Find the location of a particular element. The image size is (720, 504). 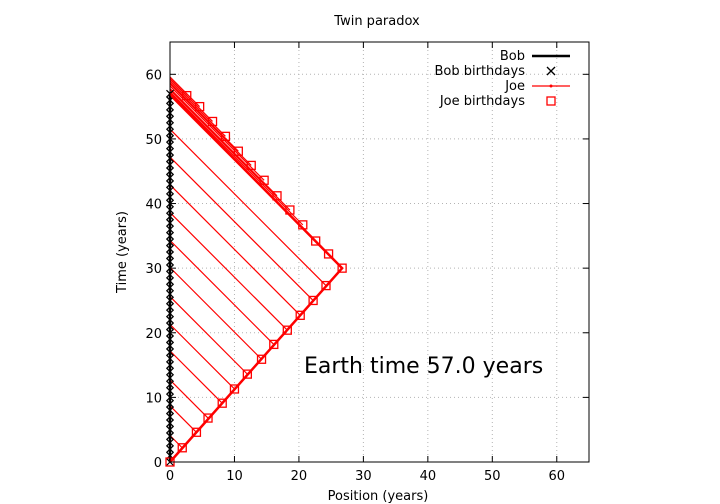

y-tick-label: 20 is located at coordinates (153, 334).